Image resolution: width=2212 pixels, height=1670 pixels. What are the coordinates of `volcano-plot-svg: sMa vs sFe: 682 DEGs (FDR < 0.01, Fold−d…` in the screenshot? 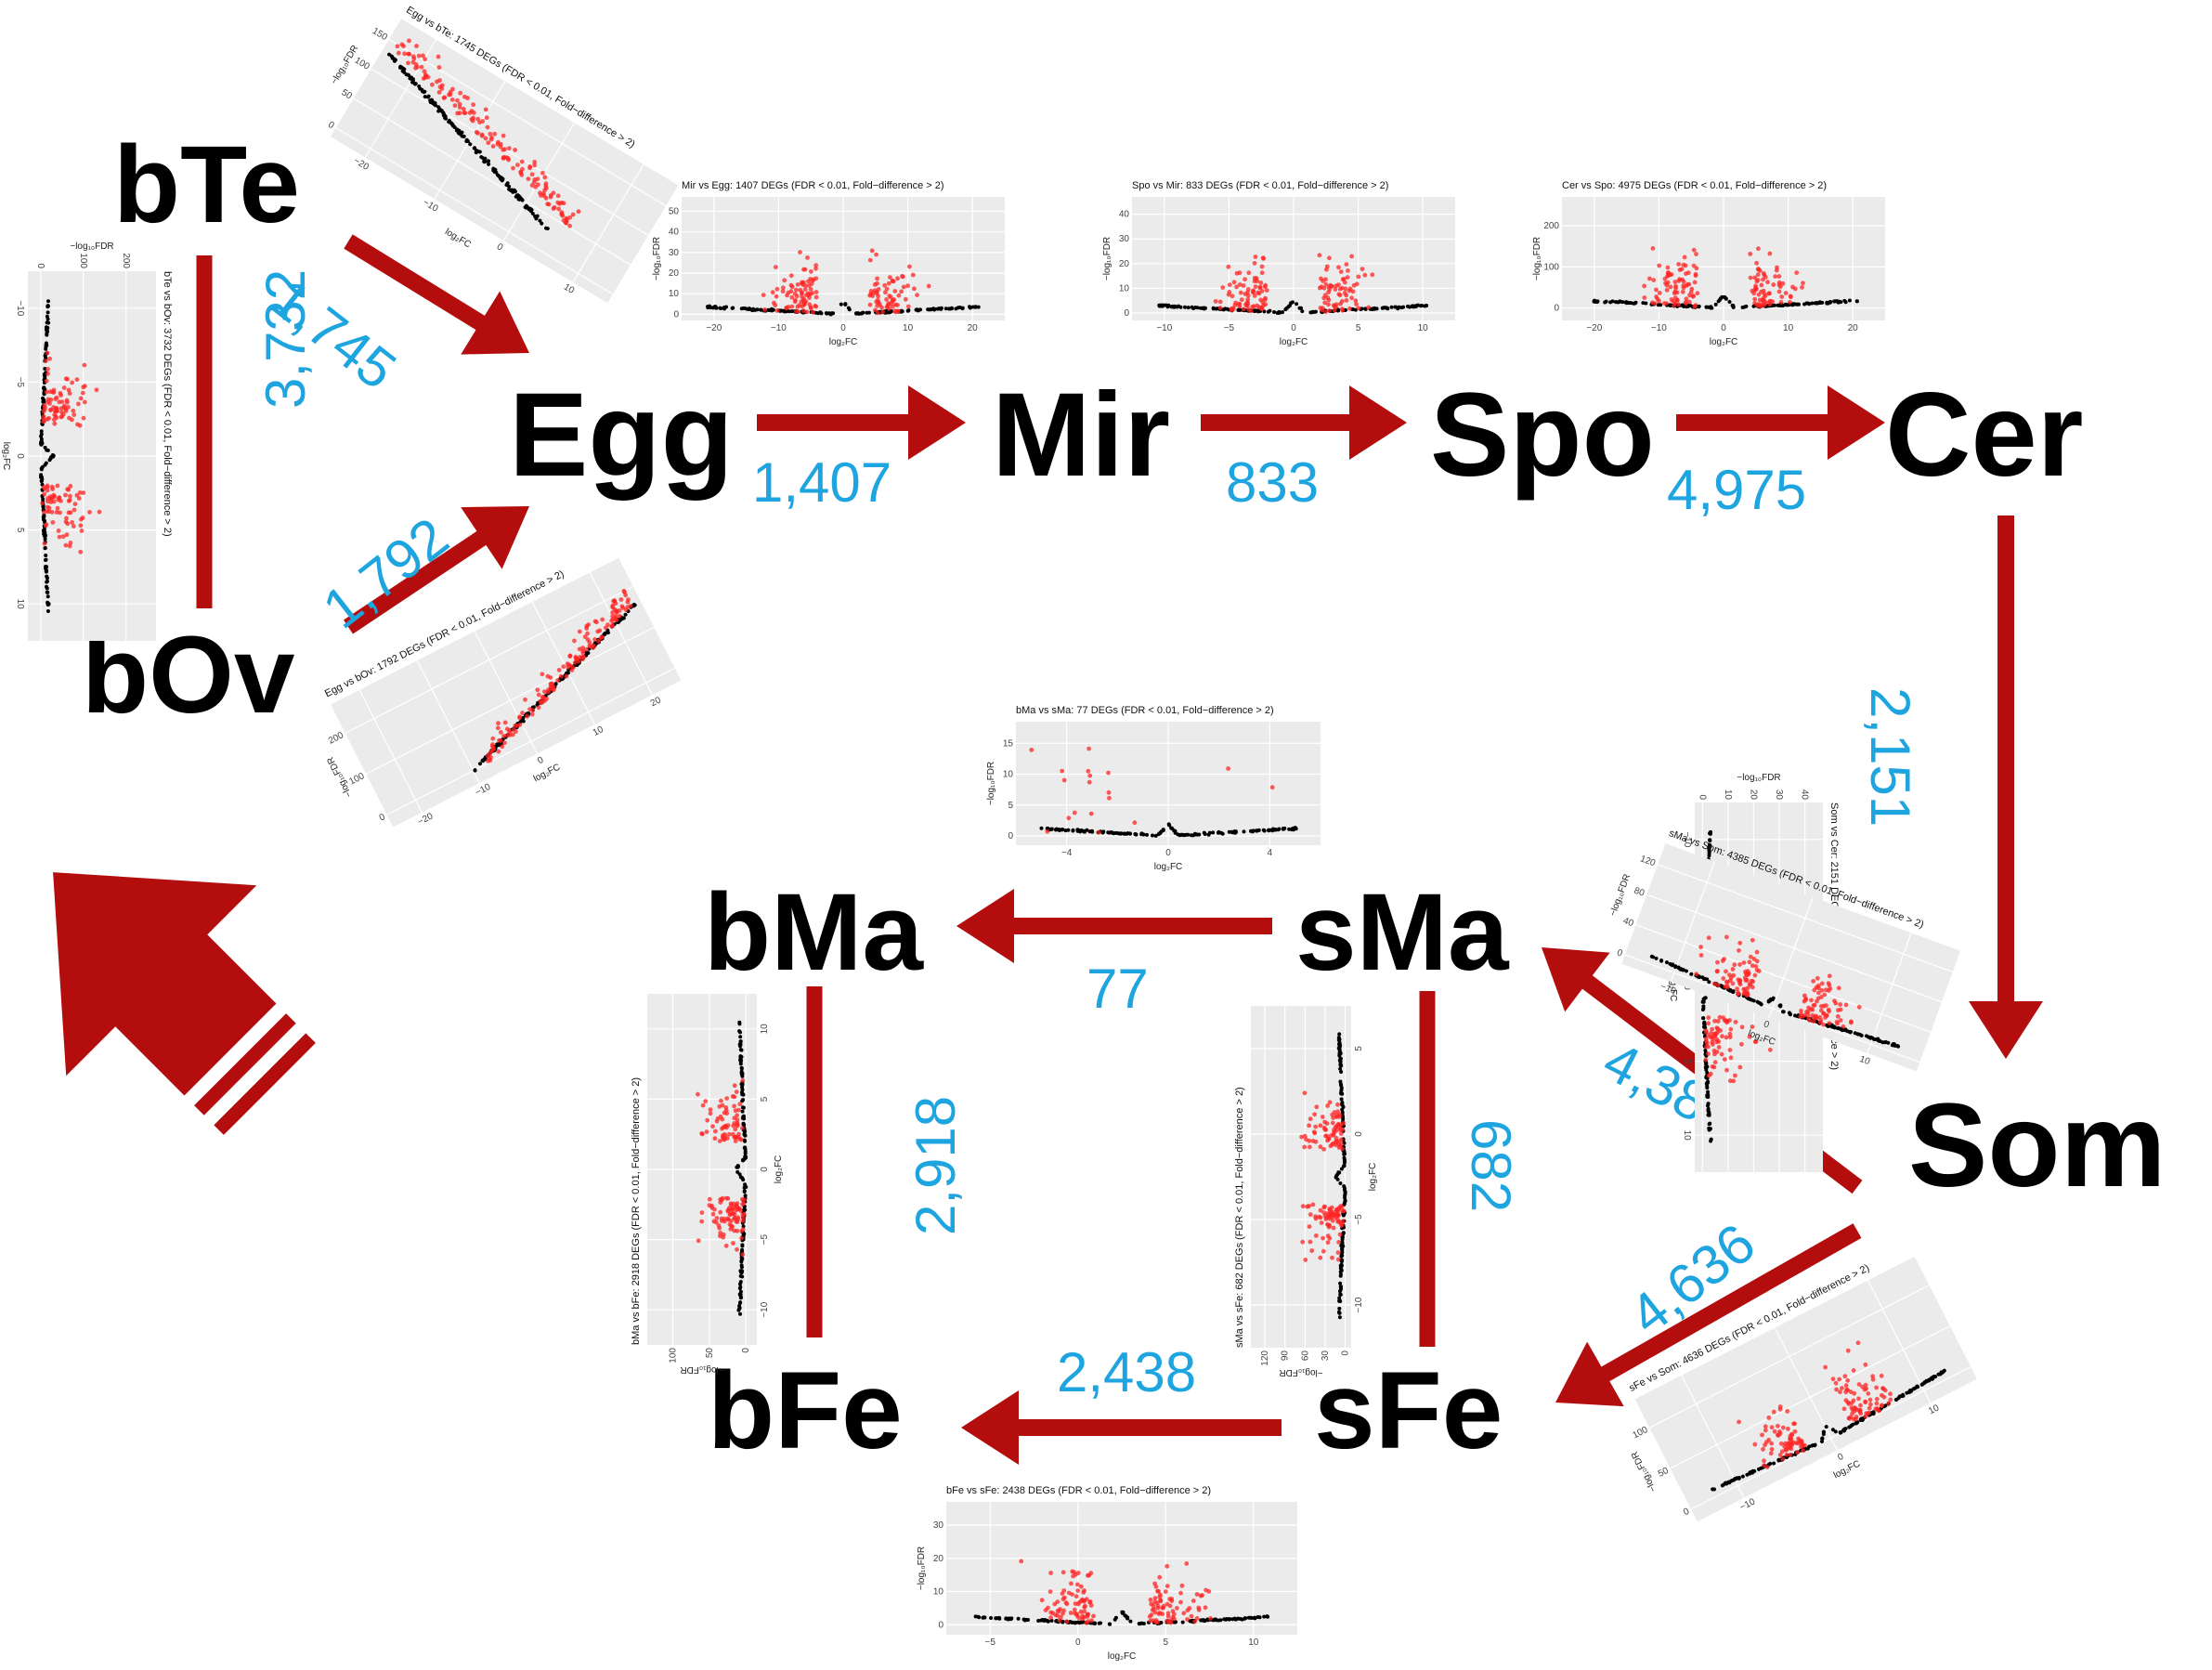 It's located at (1306, 1191).